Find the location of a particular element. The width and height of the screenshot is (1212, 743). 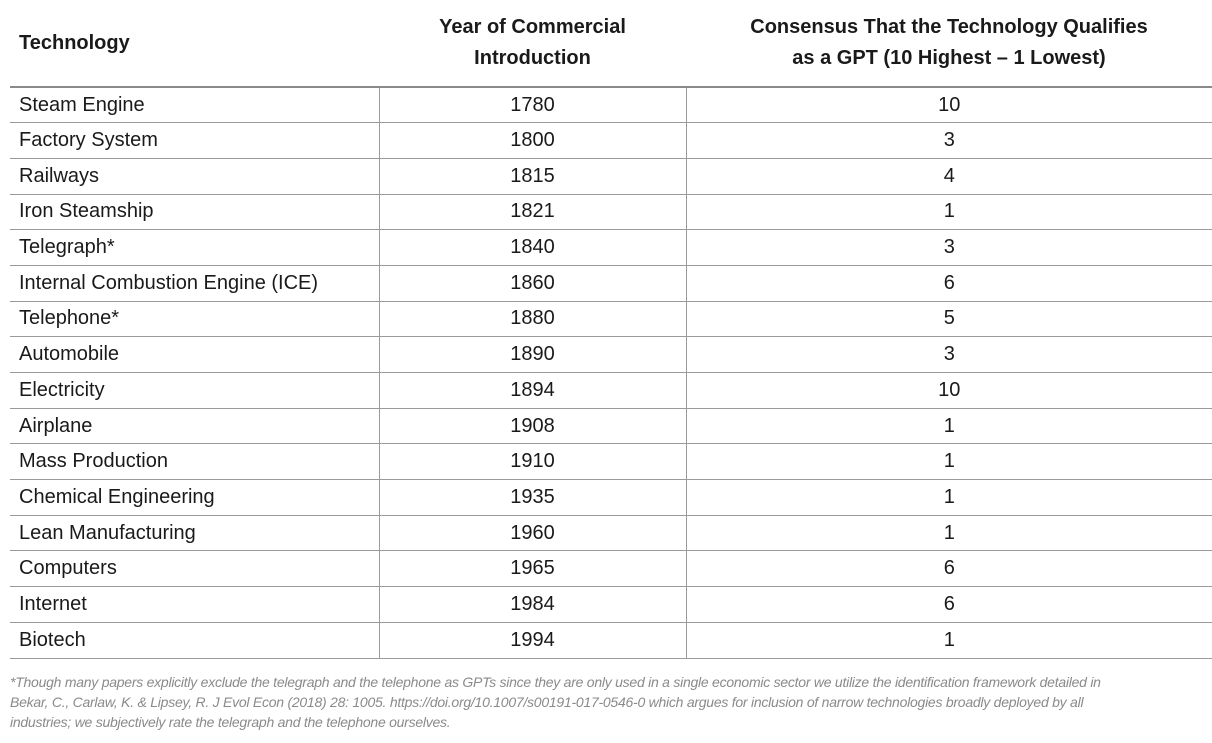

cell-technology: Biotech is located at coordinates (195, 640).